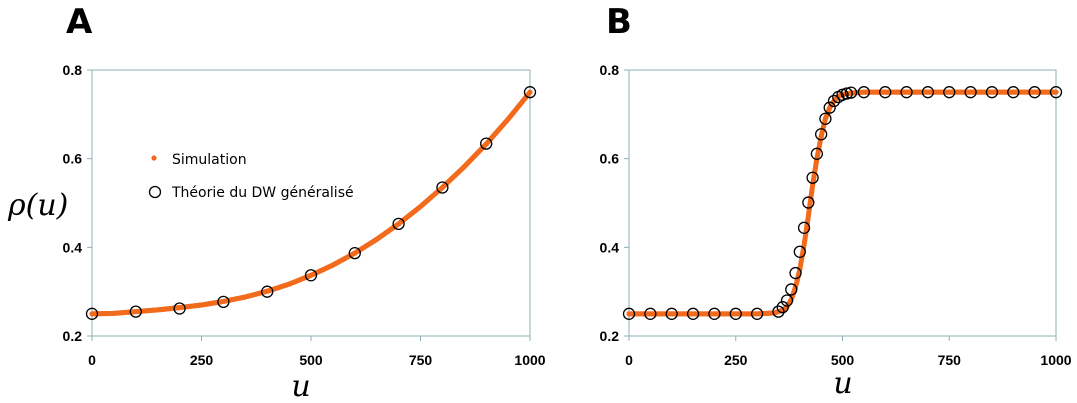  I want to click on panel-b-x-ticks: 0 250 500 750 1000, so click(848, 352).